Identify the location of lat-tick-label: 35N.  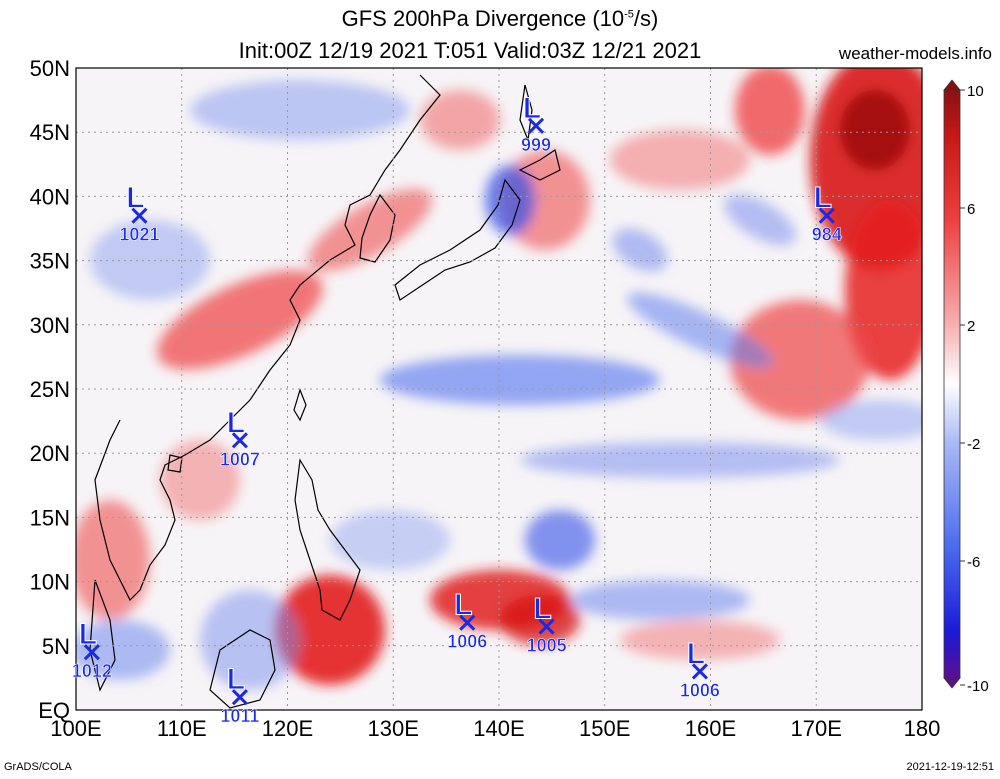
(50, 261).